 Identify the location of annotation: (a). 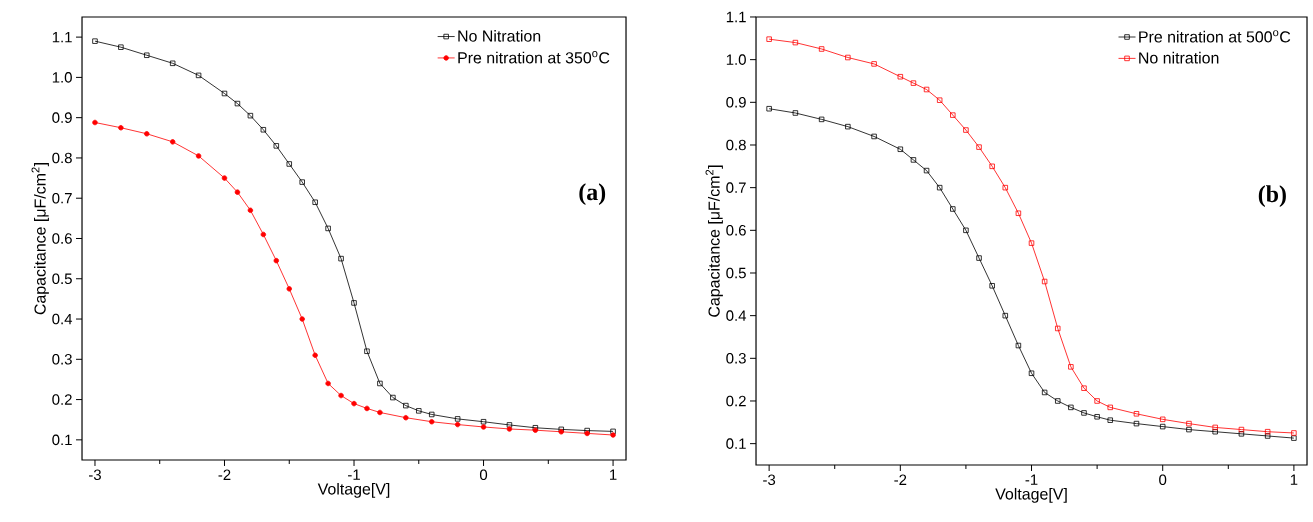
(592, 194).